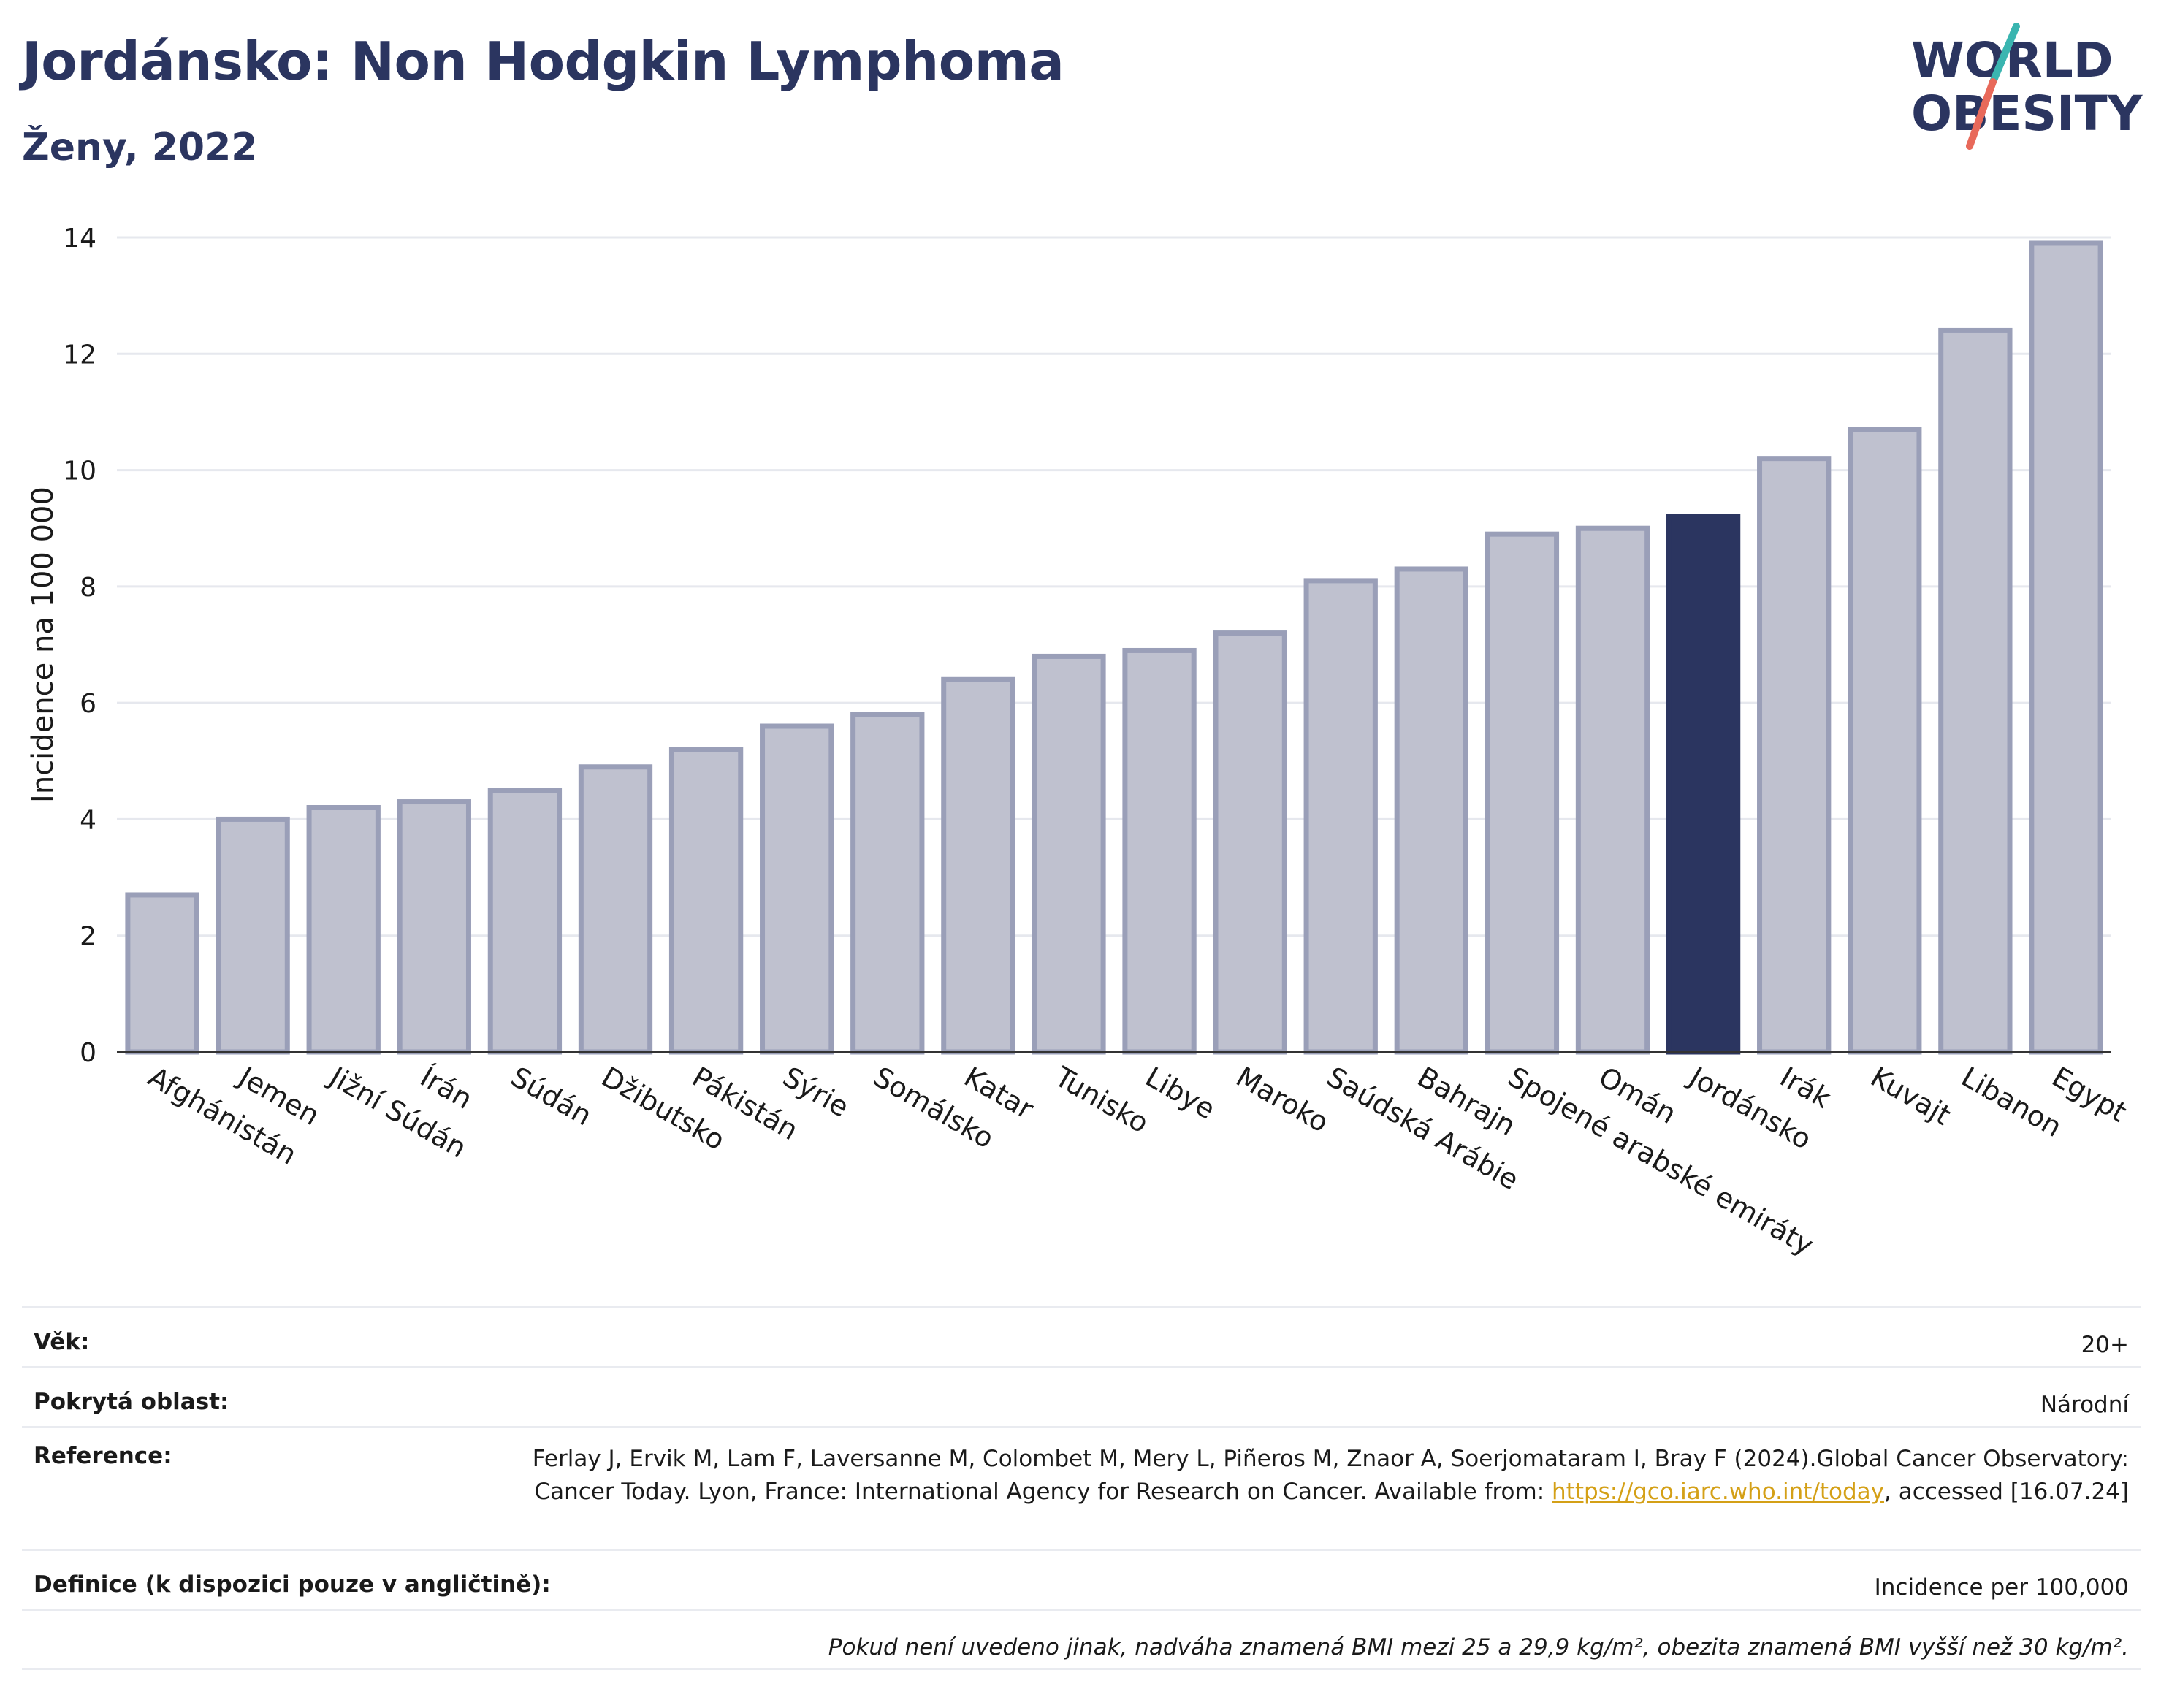  What do you see at coordinates (62, 1342) in the screenshot?
I see `age-label: Věk:` at bounding box center [62, 1342].